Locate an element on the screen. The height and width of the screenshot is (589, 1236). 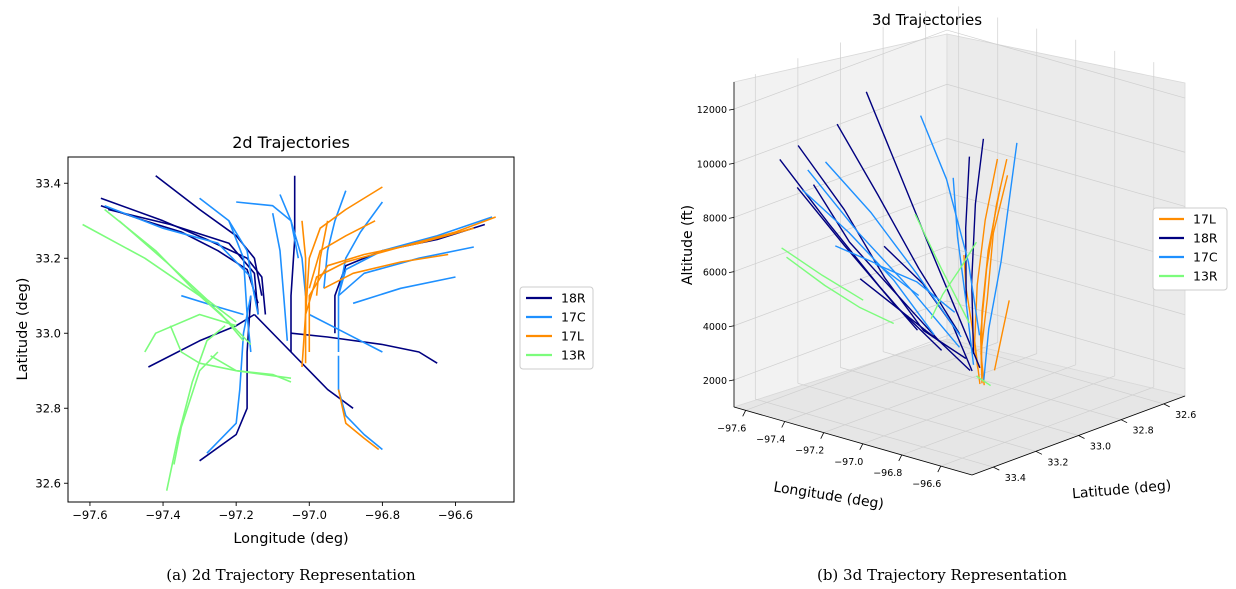
x-tick-label-2d-2: −97.2 is located at coordinates (236, 515).